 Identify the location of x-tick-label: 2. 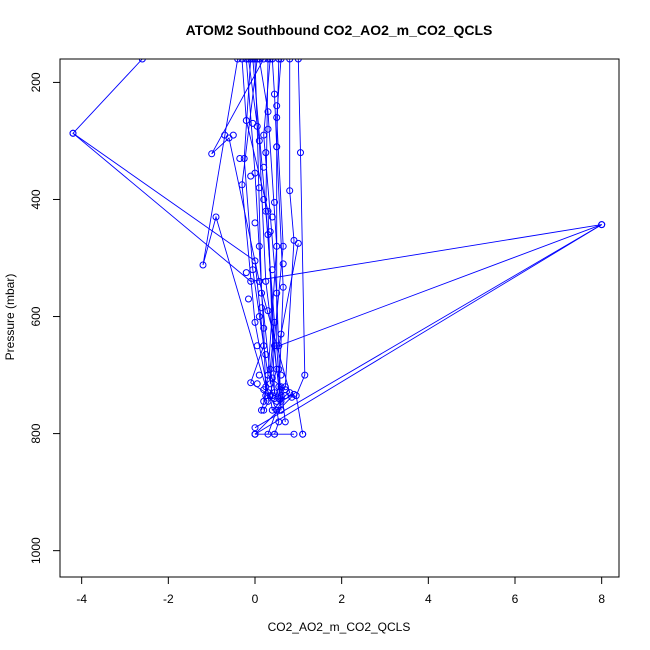
(341, 599).